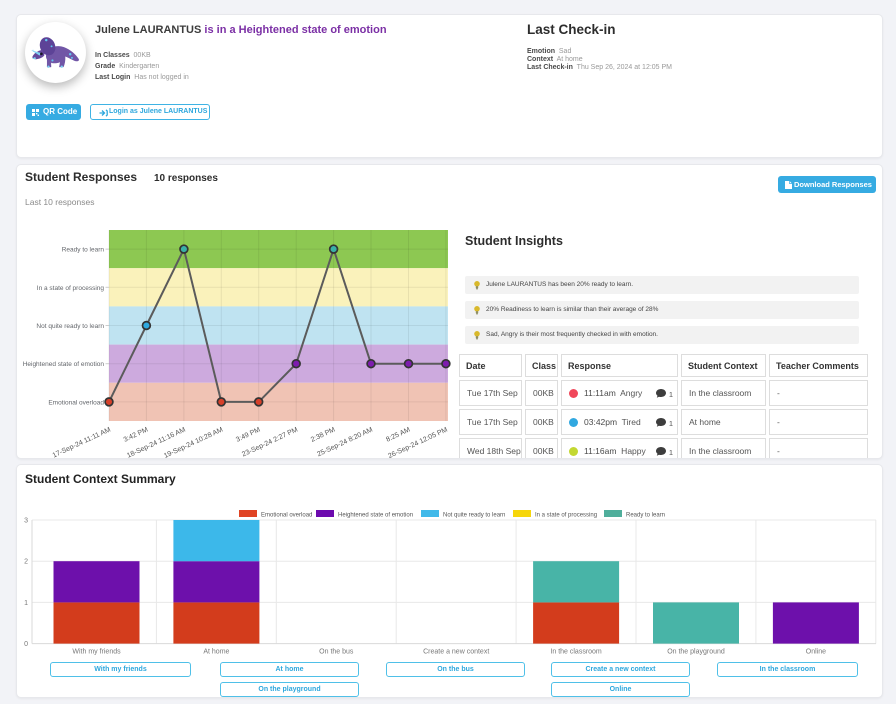 The width and height of the screenshot is (896, 704). Describe the element at coordinates (82, 442) in the screenshot. I see `svg-text: 17-Sep-24 11:11 AM` at that location.